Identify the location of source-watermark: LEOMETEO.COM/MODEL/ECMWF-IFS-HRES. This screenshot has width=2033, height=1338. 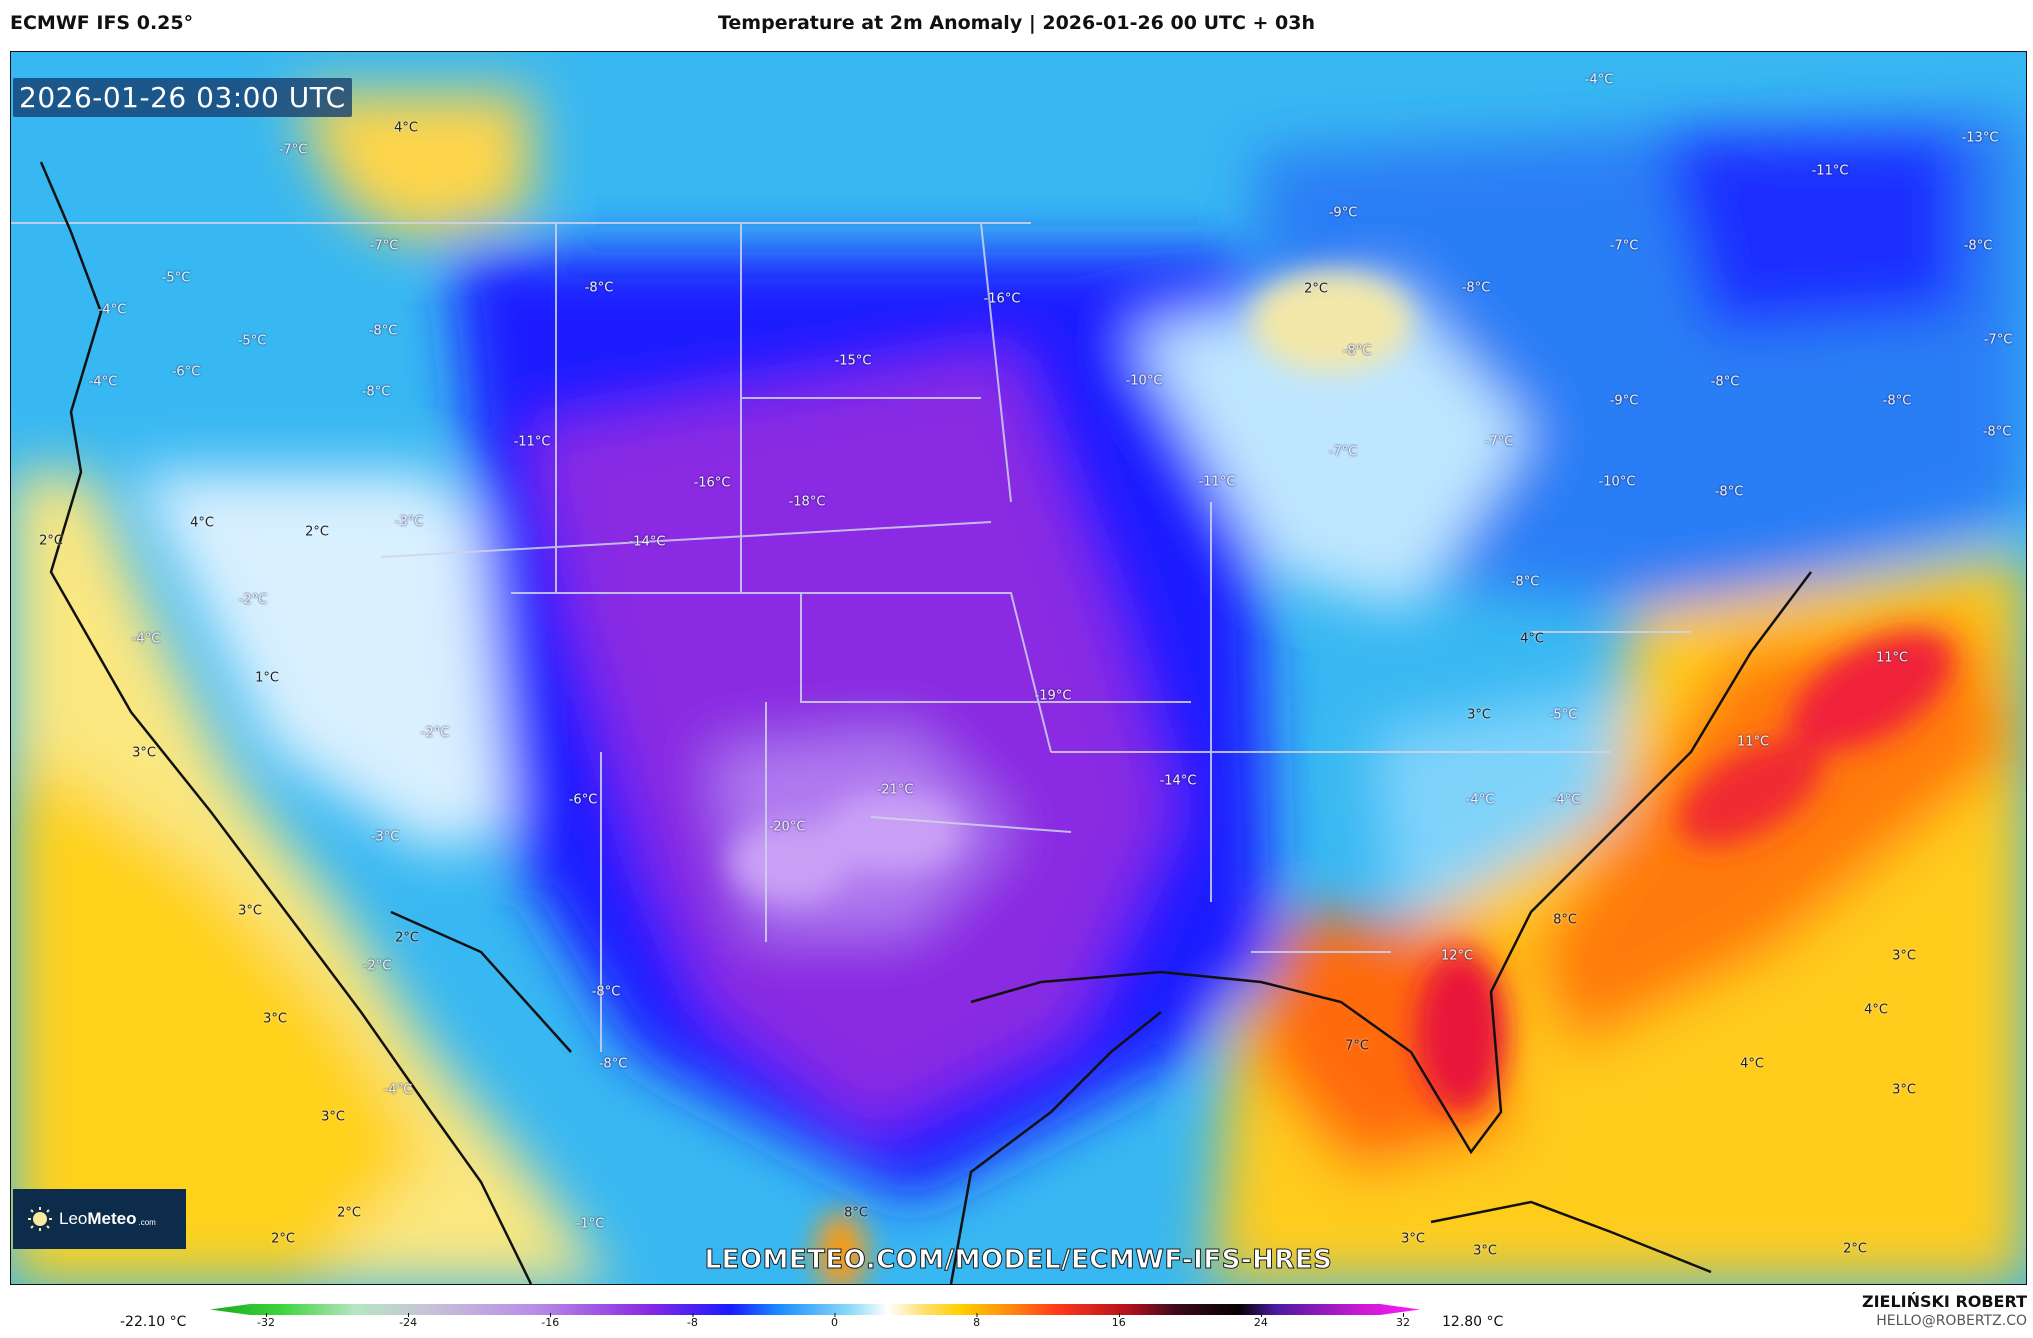
(1018, 1260).